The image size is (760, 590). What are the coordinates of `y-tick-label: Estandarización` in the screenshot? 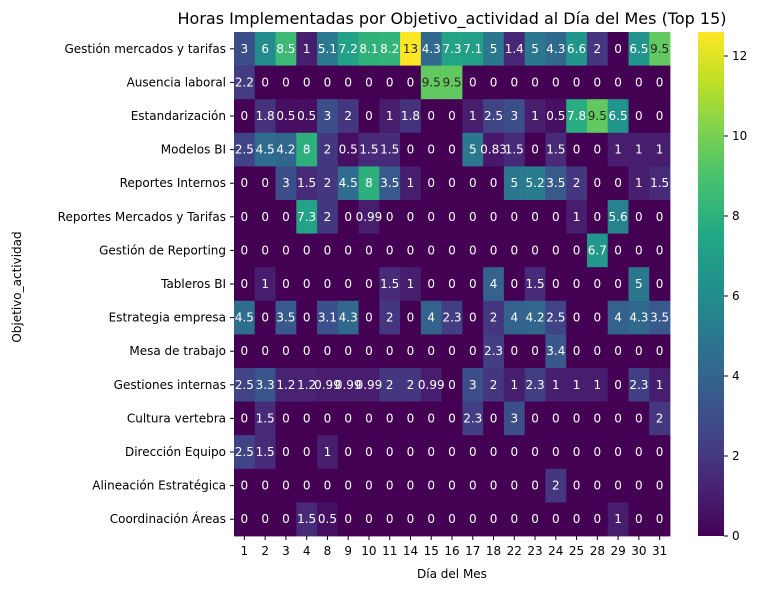 It's located at (178, 116).